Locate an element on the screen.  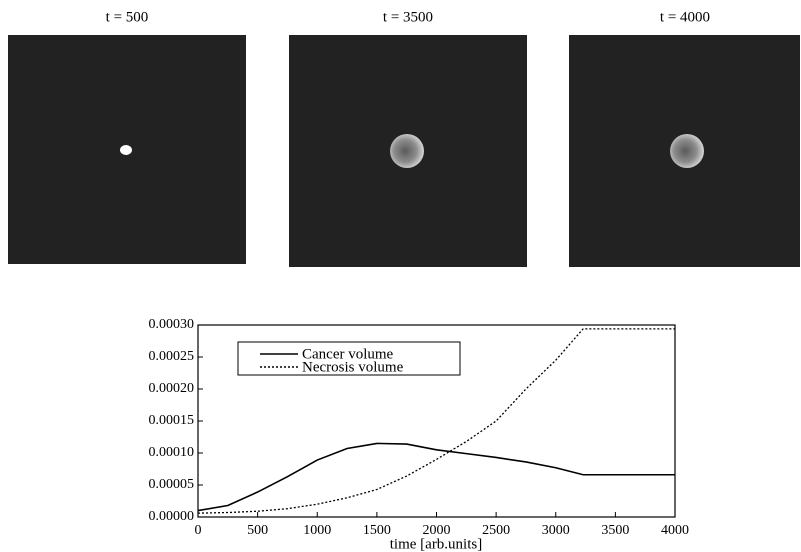
y-tick-label: 0.00000 is located at coordinates (172, 516).